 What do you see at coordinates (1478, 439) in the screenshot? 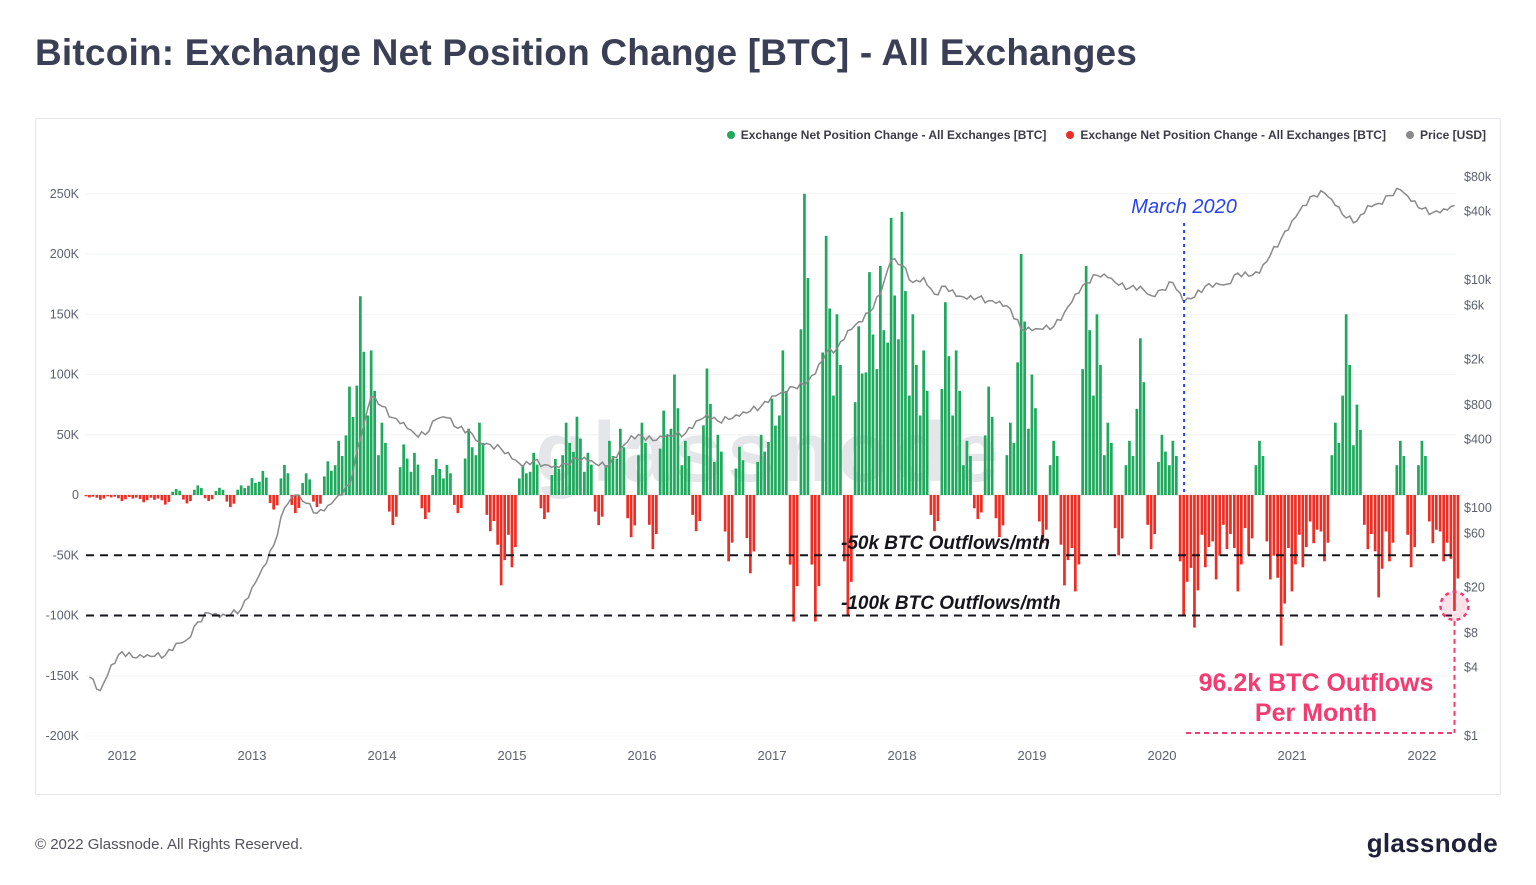
I see `right-axis-tick: $400` at bounding box center [1478, 439].